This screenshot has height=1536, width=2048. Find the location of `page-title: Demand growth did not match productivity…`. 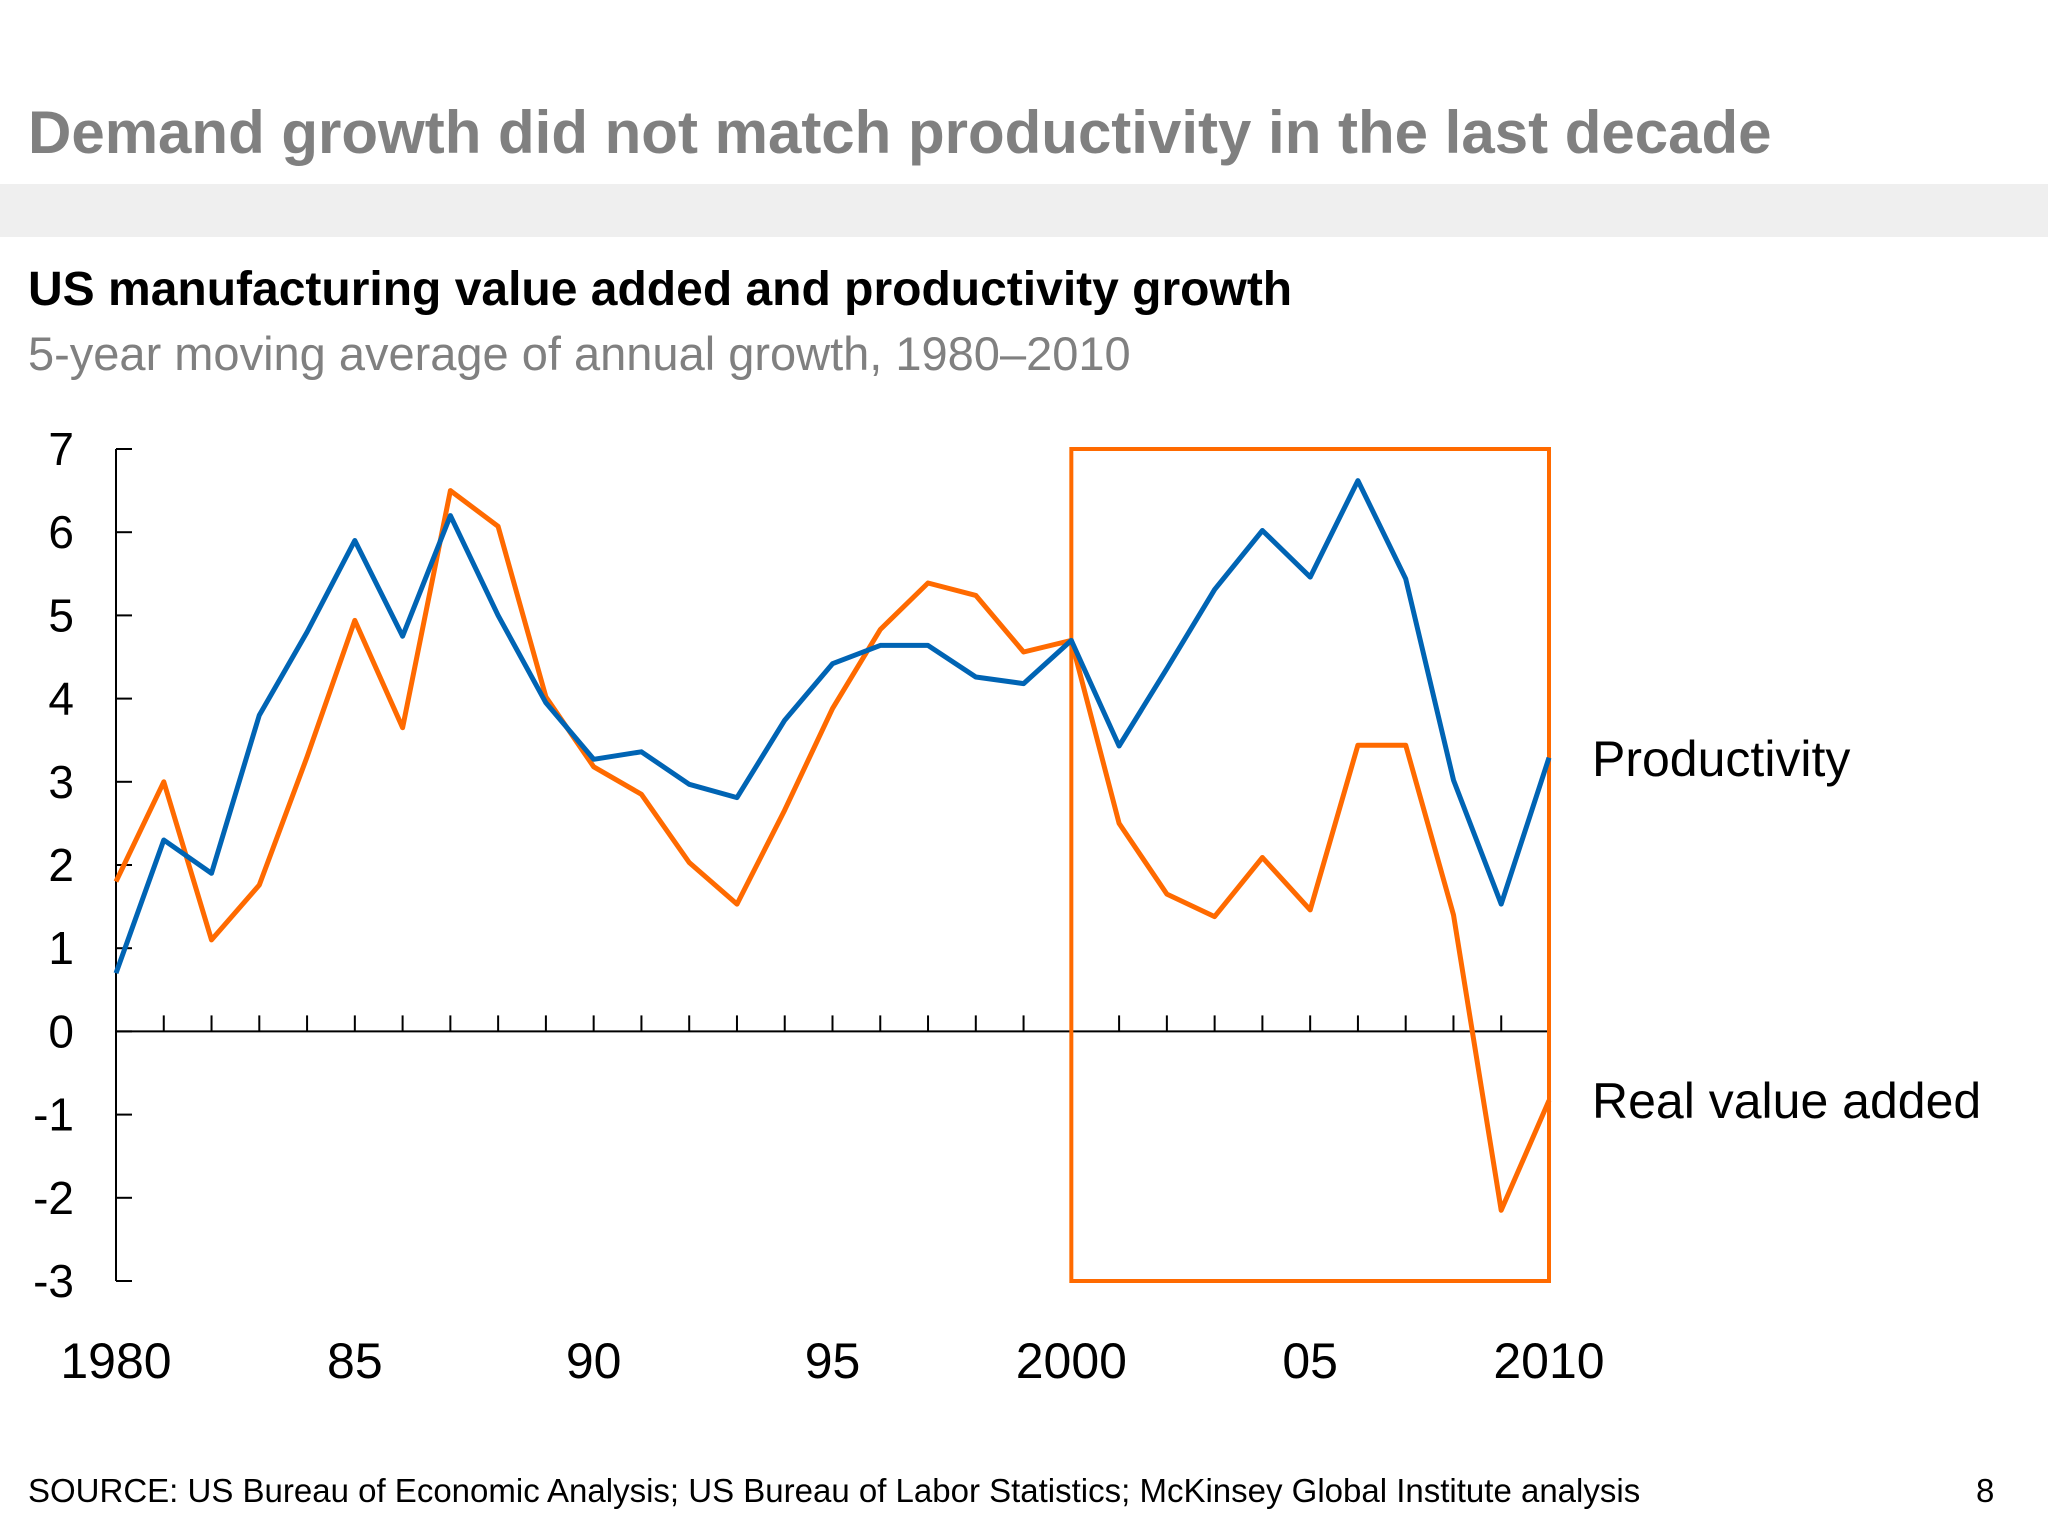

page-title: Demand growth did not match productivity… is located at coordinates (900, 132).